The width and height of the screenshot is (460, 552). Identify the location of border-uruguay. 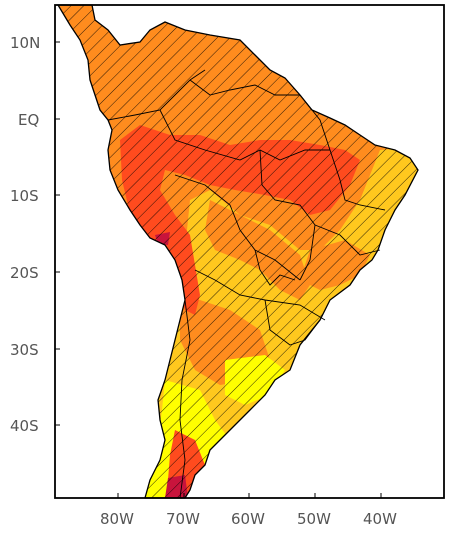
(292, 322).